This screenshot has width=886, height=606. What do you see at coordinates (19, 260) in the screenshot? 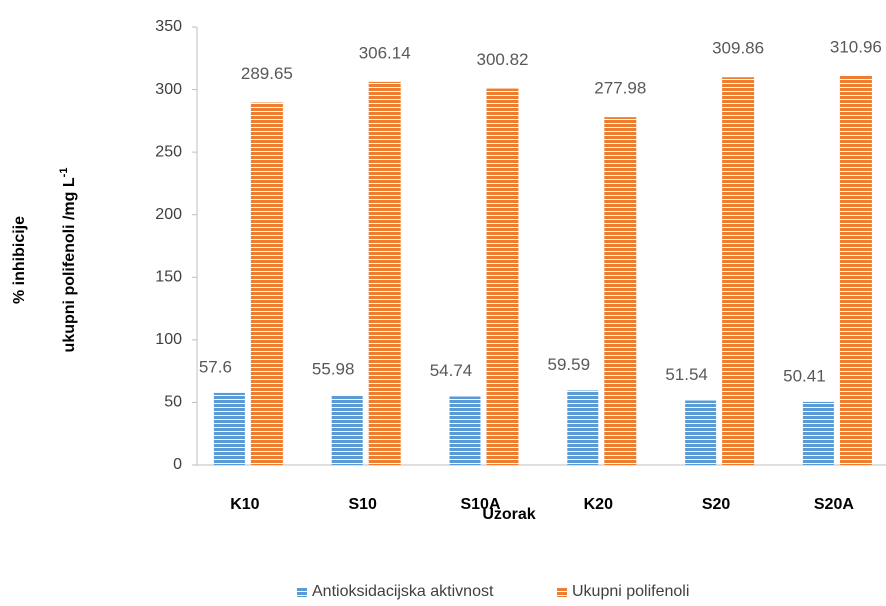
I see `y-axis-title: % inhibicije` at bounding box center [19, 260].